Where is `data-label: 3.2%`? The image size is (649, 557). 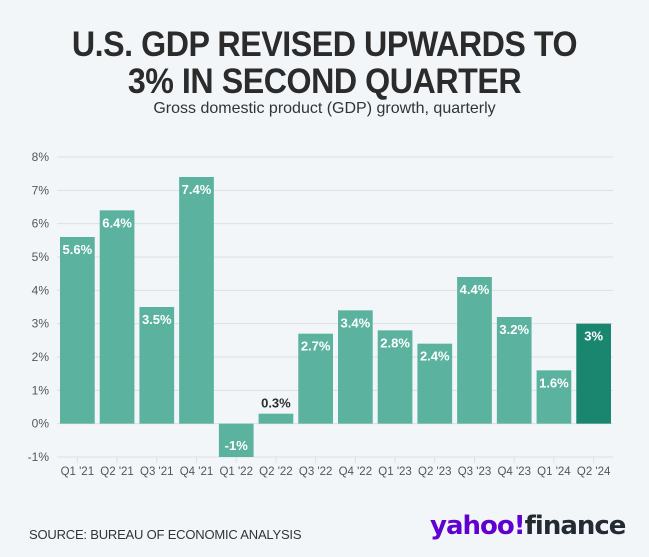
data-label: 3.2% is located at coordinates (514, 329).